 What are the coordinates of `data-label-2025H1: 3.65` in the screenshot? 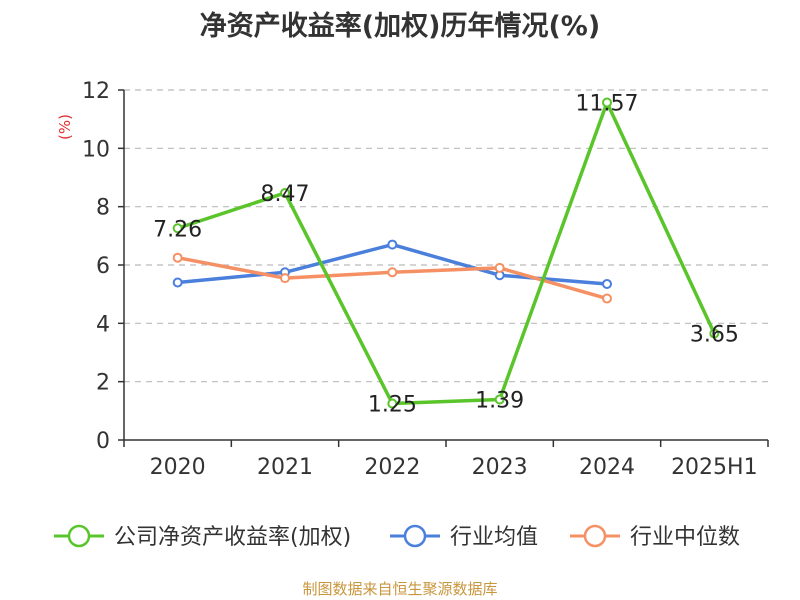 It's located at (714, 335).